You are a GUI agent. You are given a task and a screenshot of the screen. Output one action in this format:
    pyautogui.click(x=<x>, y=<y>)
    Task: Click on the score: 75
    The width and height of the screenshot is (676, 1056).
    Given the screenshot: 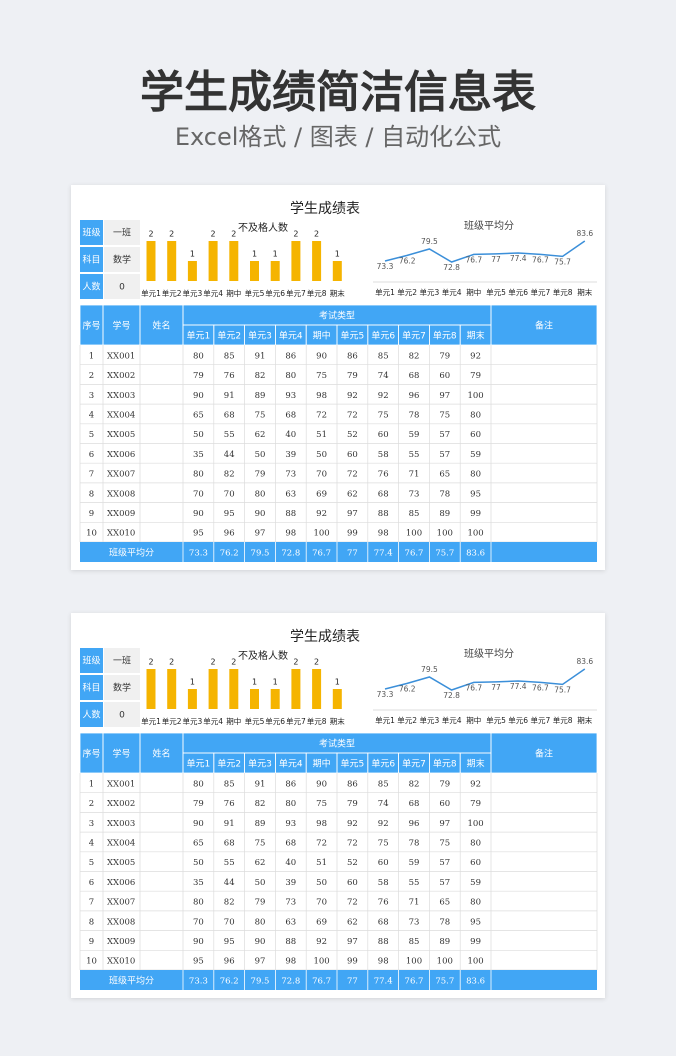 What is the action you would take?
    pyautogui.click(x=383, y=415)
    